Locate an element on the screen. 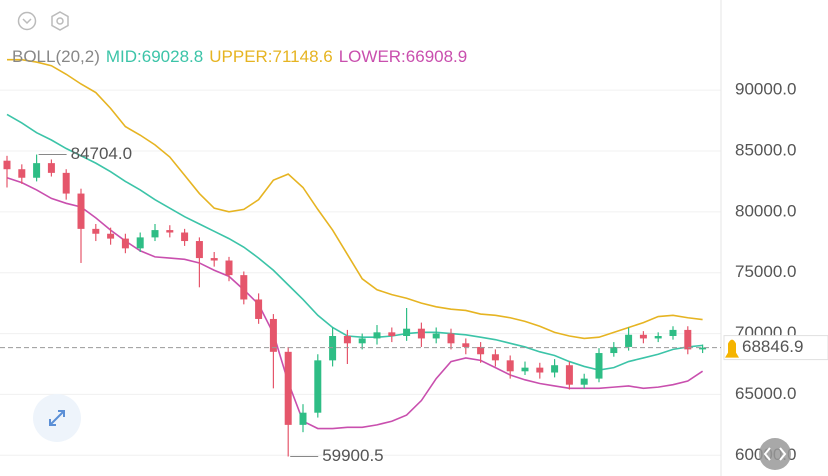 This screenshot has height=476, width=828. y-tick-label: 90000.0 is located at coordinates (765, 89).